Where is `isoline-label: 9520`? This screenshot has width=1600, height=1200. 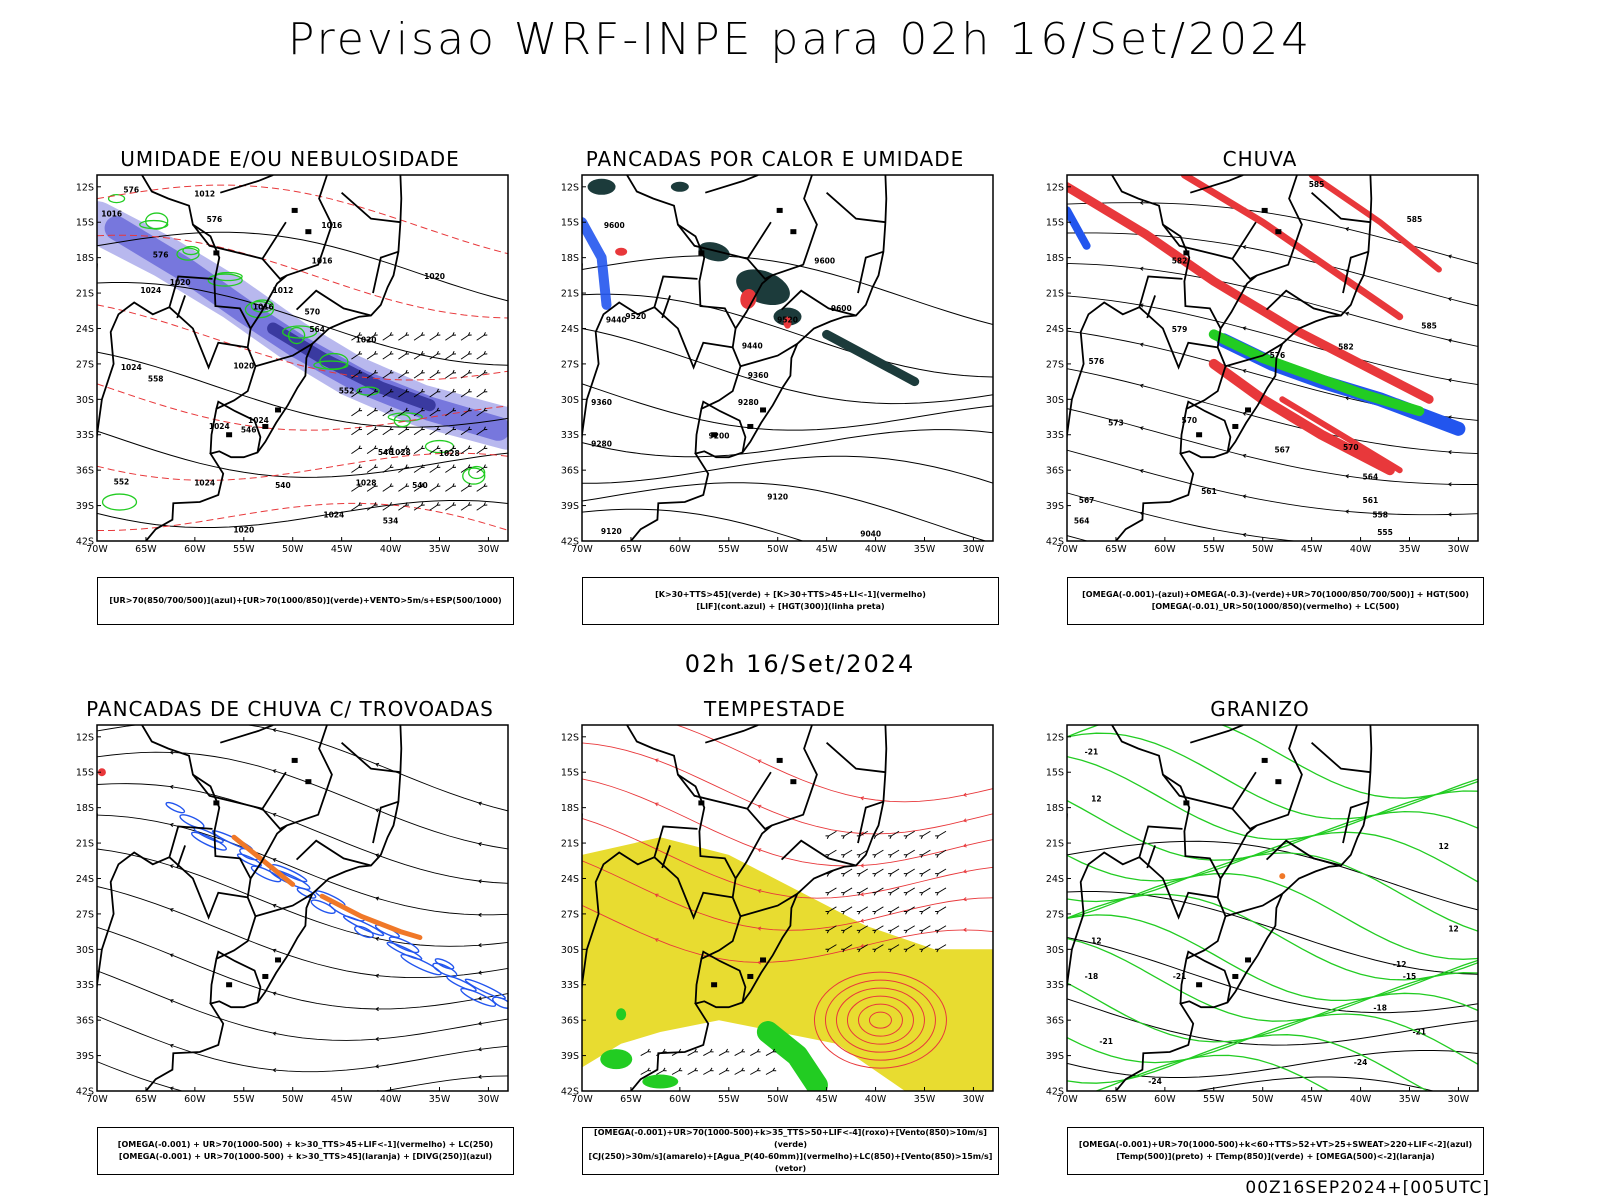
isoline-label: 9520 is located at coordinates (787, 320).